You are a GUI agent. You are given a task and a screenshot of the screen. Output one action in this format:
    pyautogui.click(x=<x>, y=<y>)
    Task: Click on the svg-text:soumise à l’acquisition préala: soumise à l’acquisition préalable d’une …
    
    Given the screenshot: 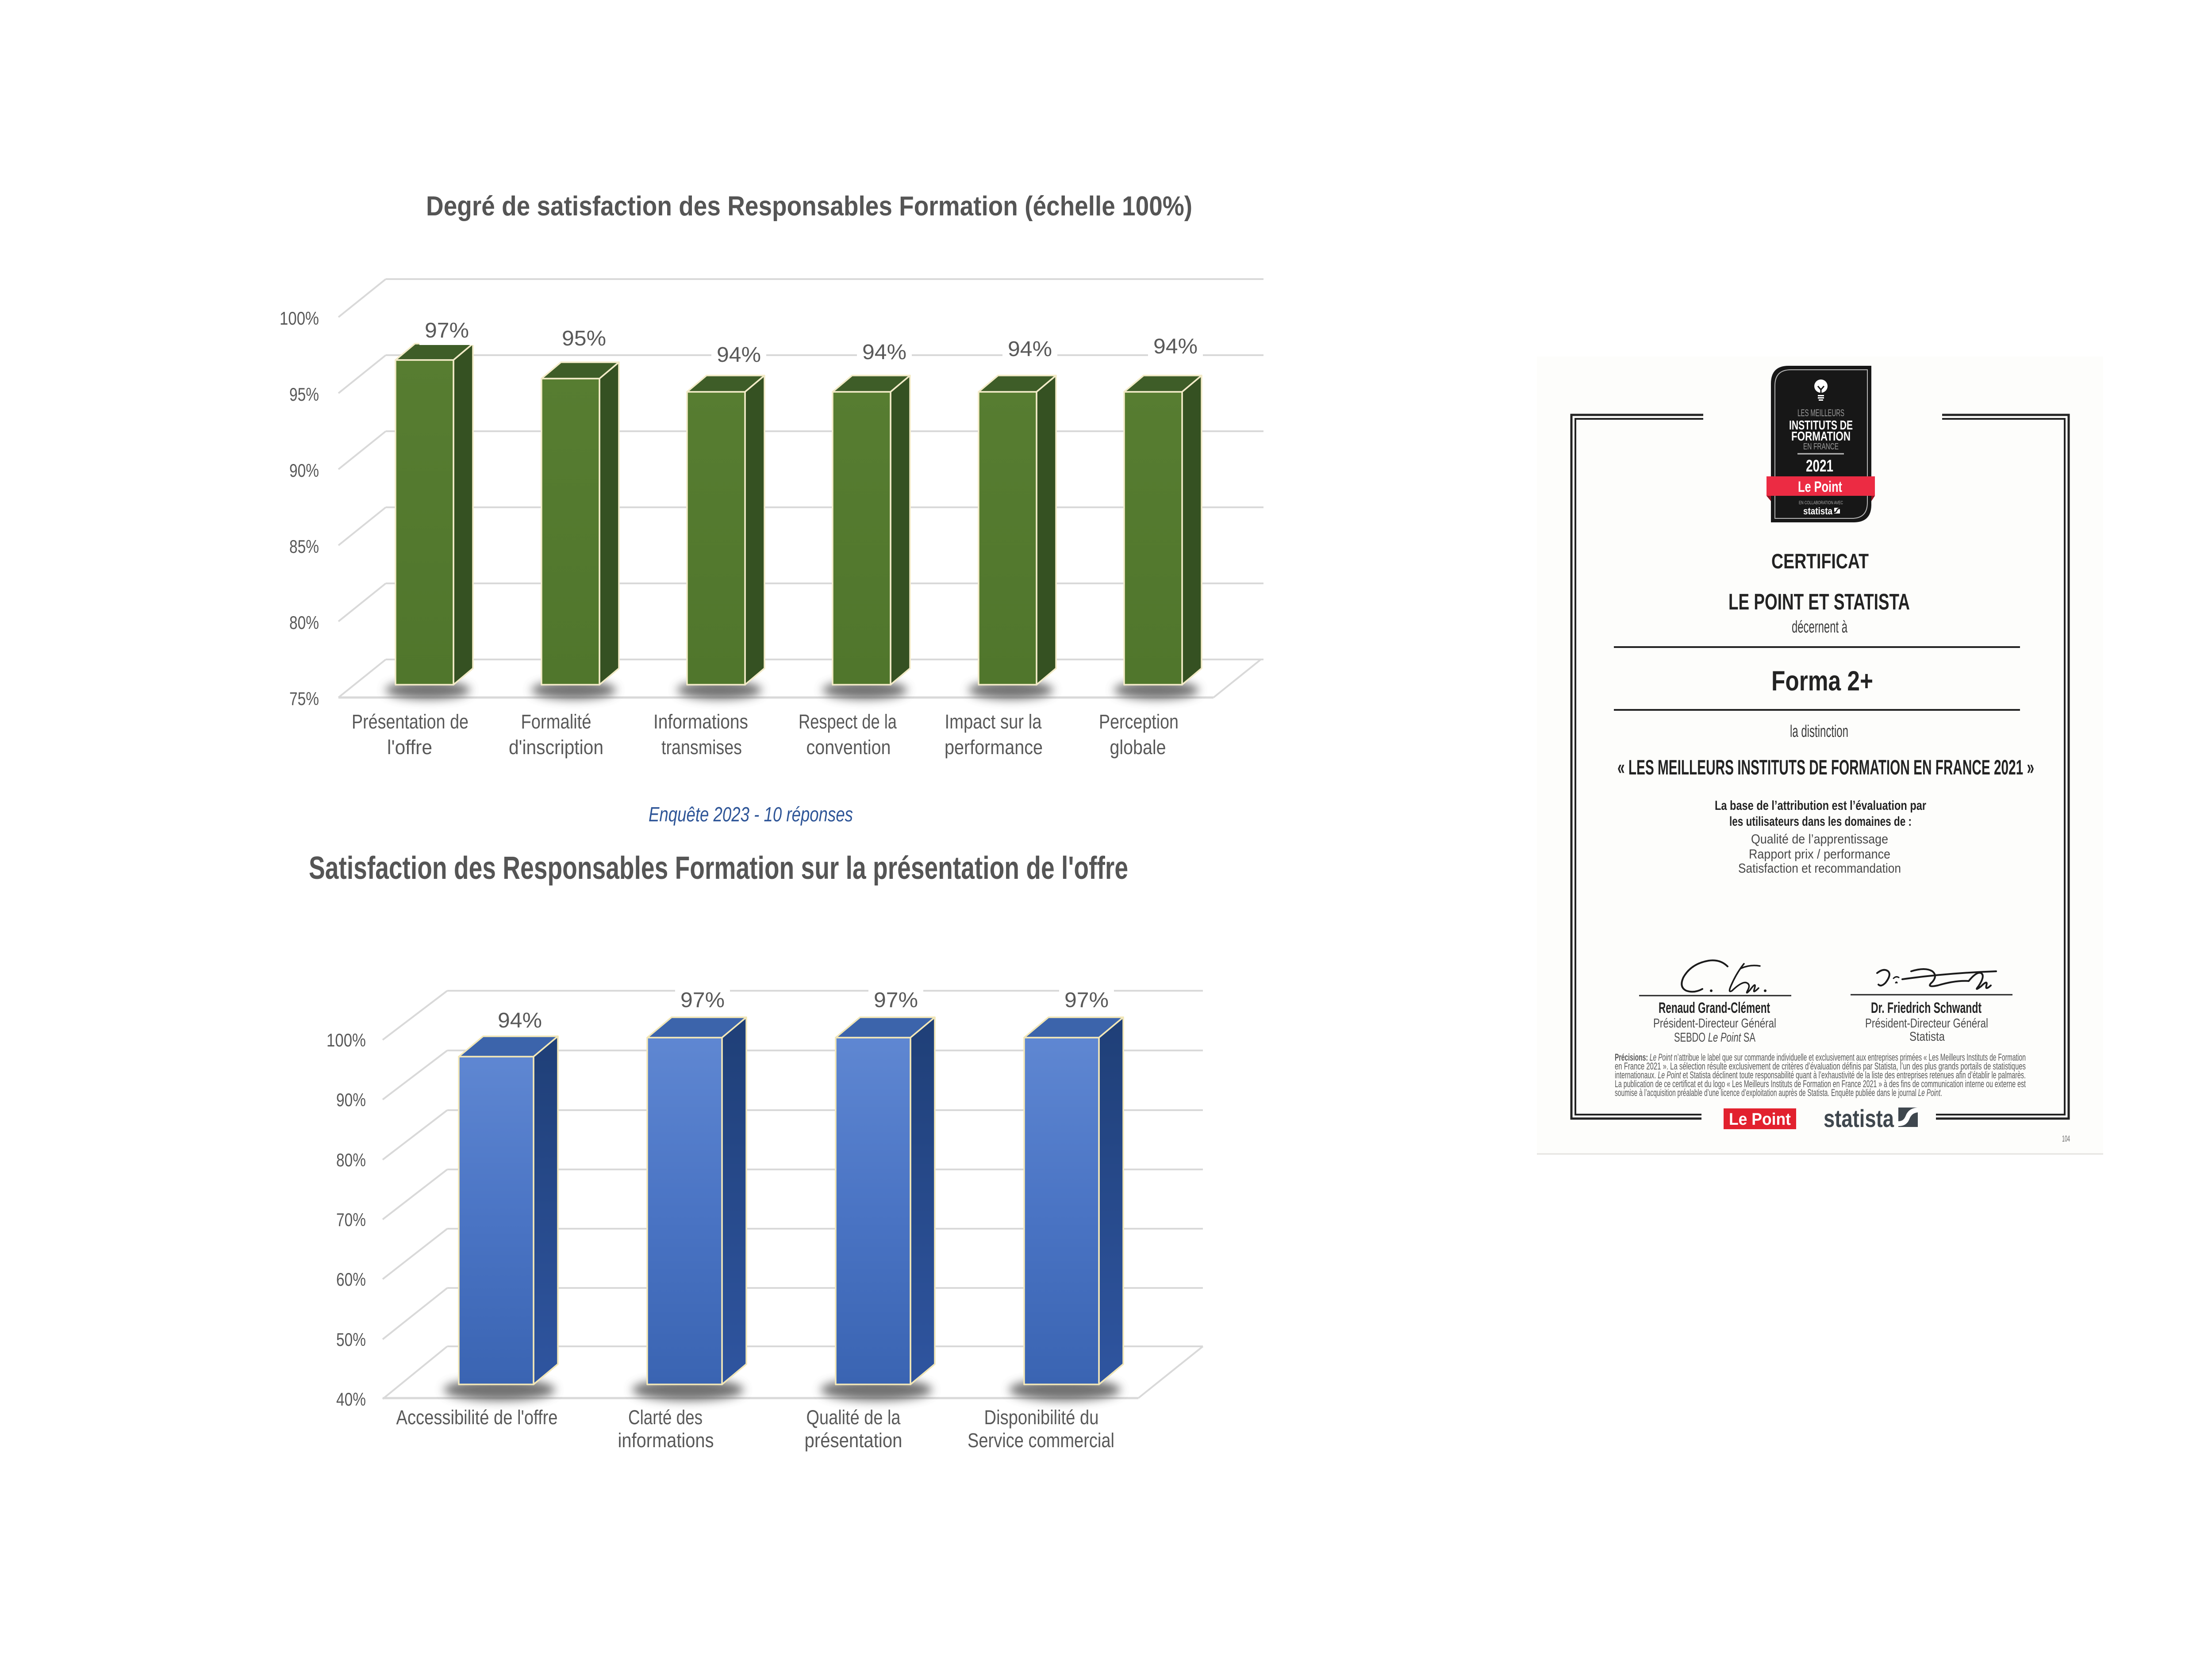 What is the action you would take?
    pyautogui.click(x=1779, y=1092)
    